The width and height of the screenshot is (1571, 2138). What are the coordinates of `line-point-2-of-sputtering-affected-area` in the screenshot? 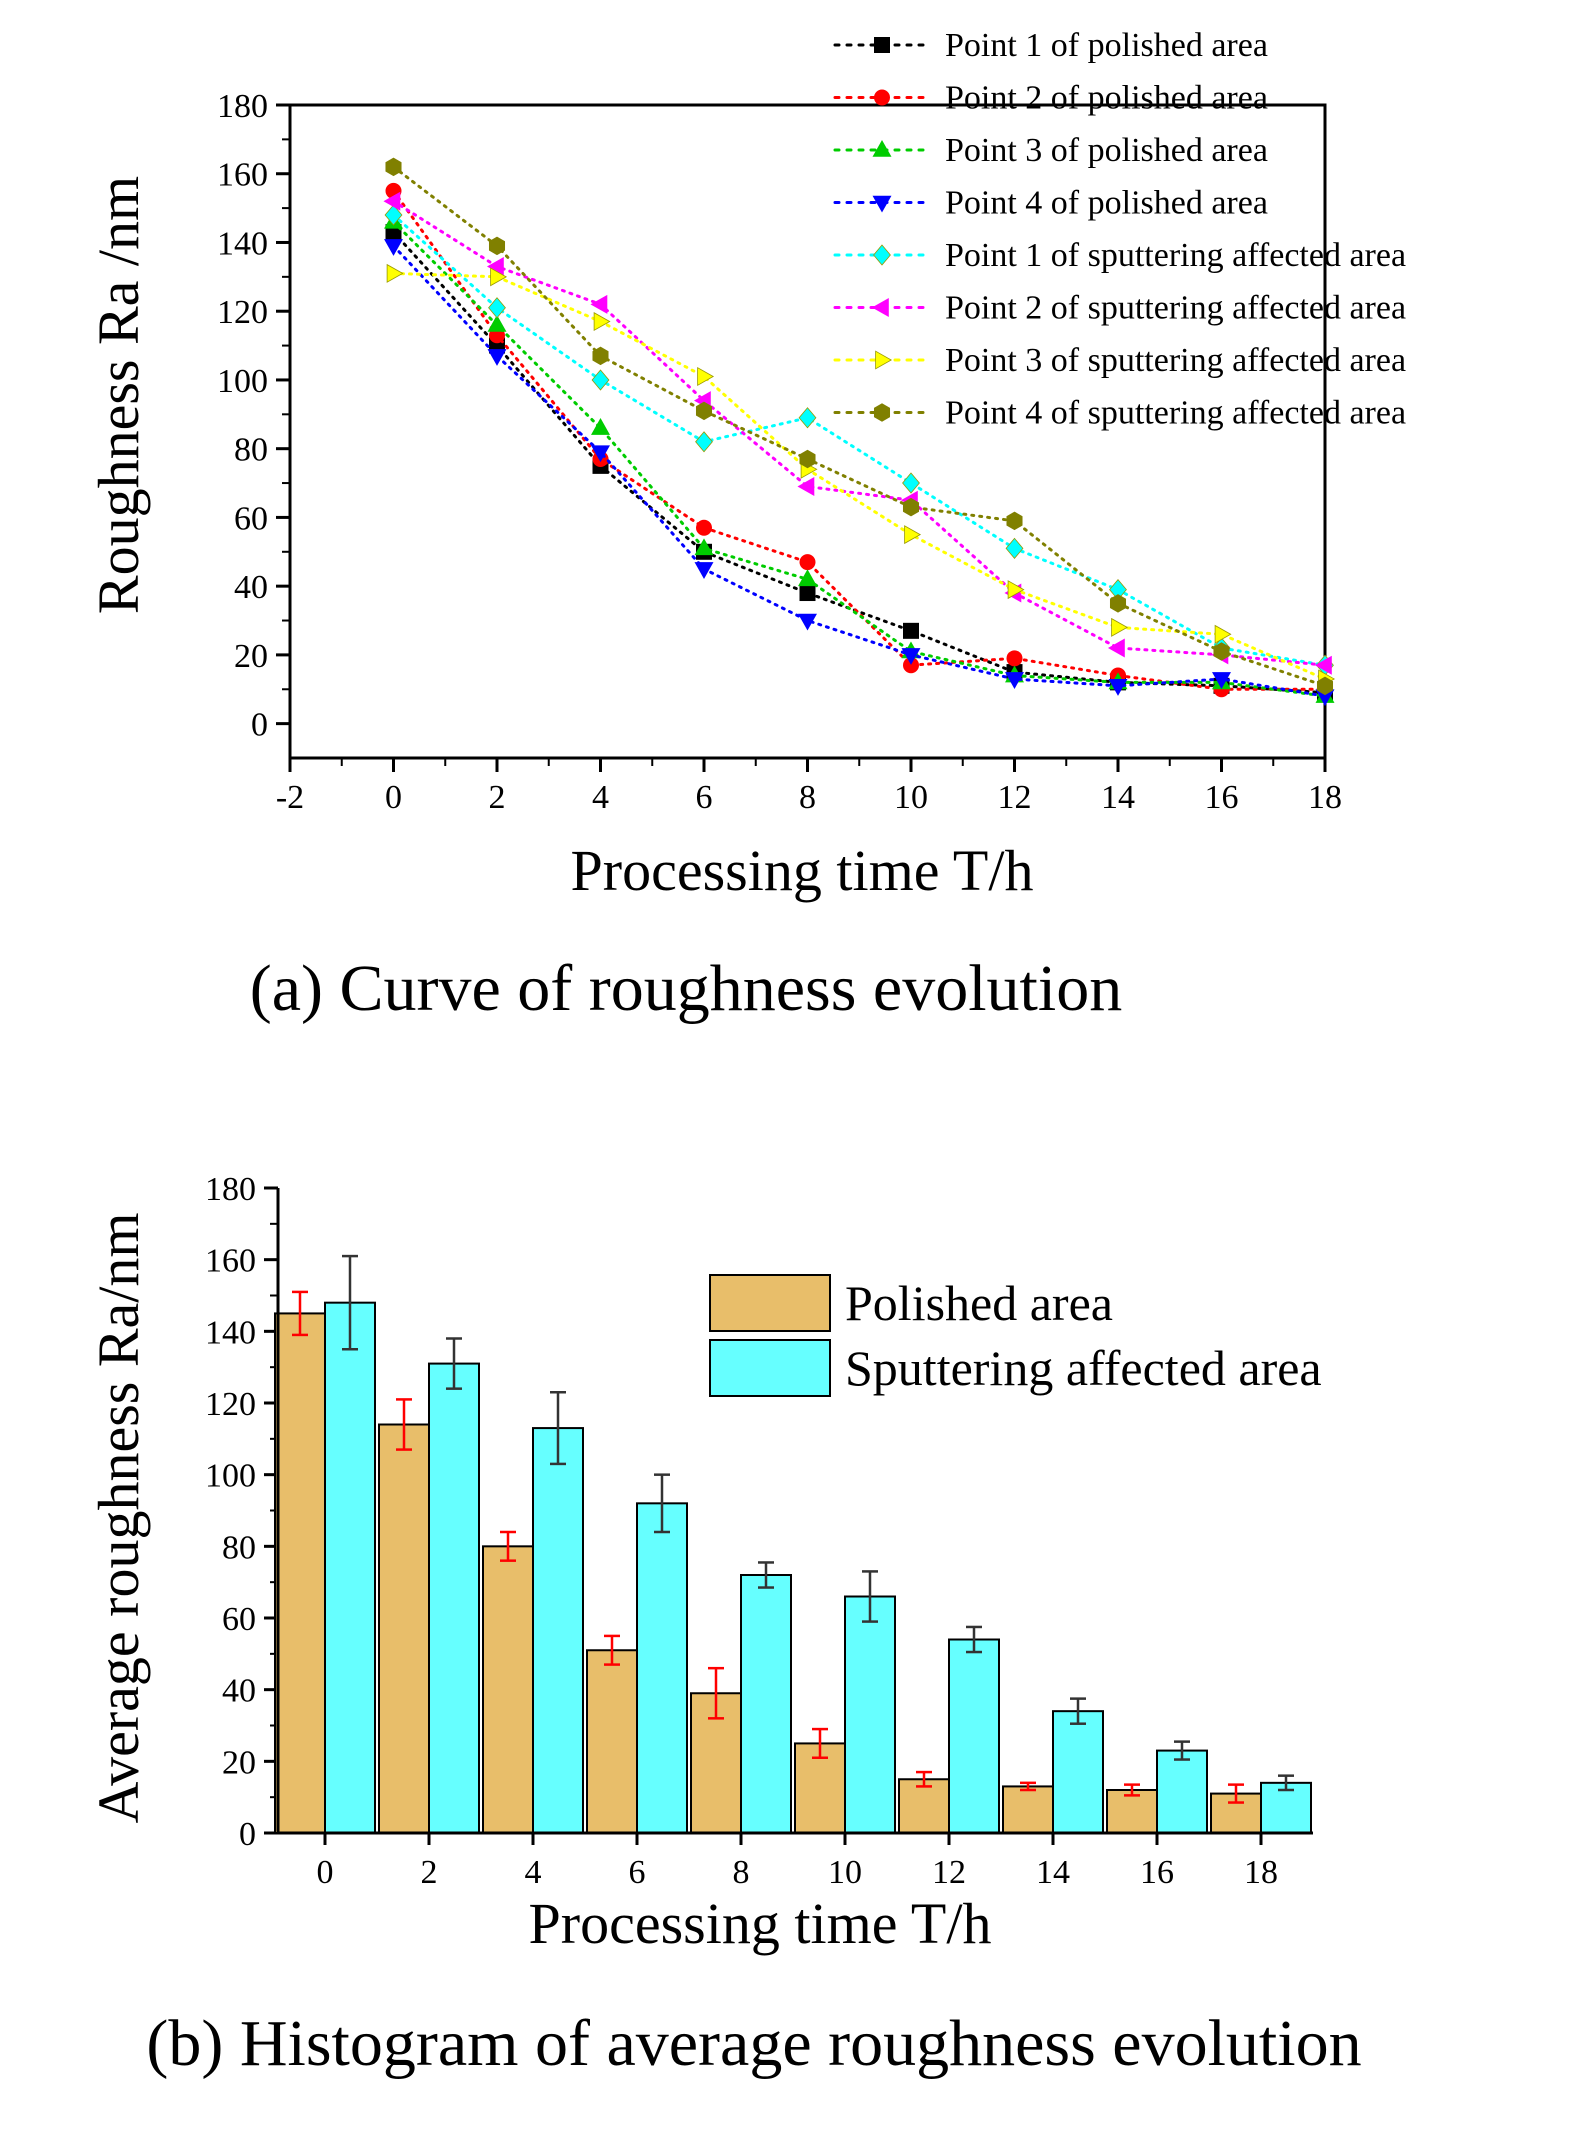 It's located at (859, 433).